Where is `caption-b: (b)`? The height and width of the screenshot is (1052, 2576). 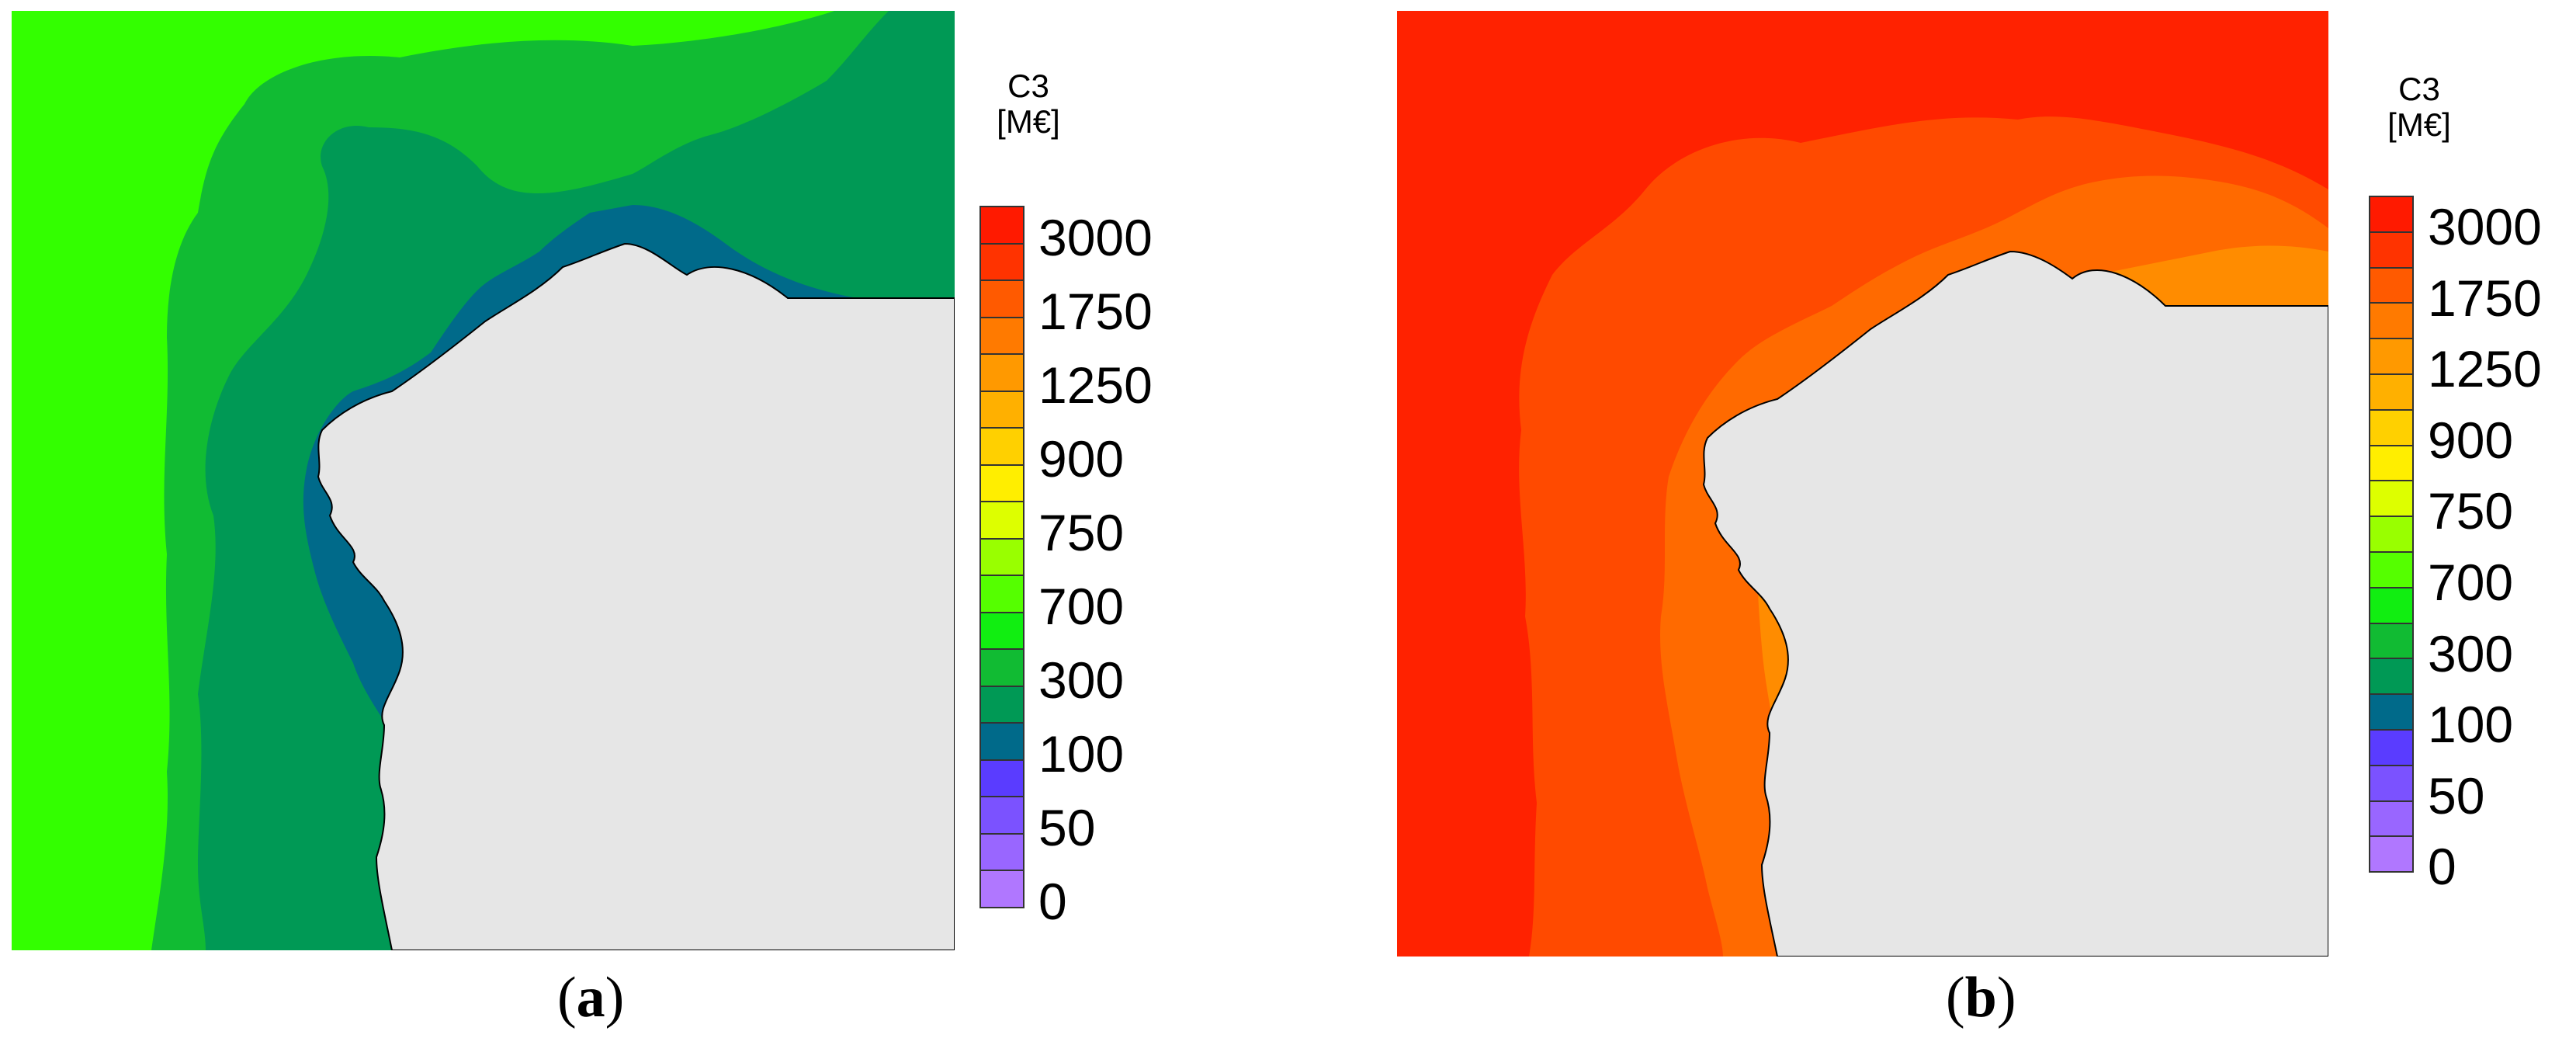
caption-b: (b) is located at coordinates (1981, 998).